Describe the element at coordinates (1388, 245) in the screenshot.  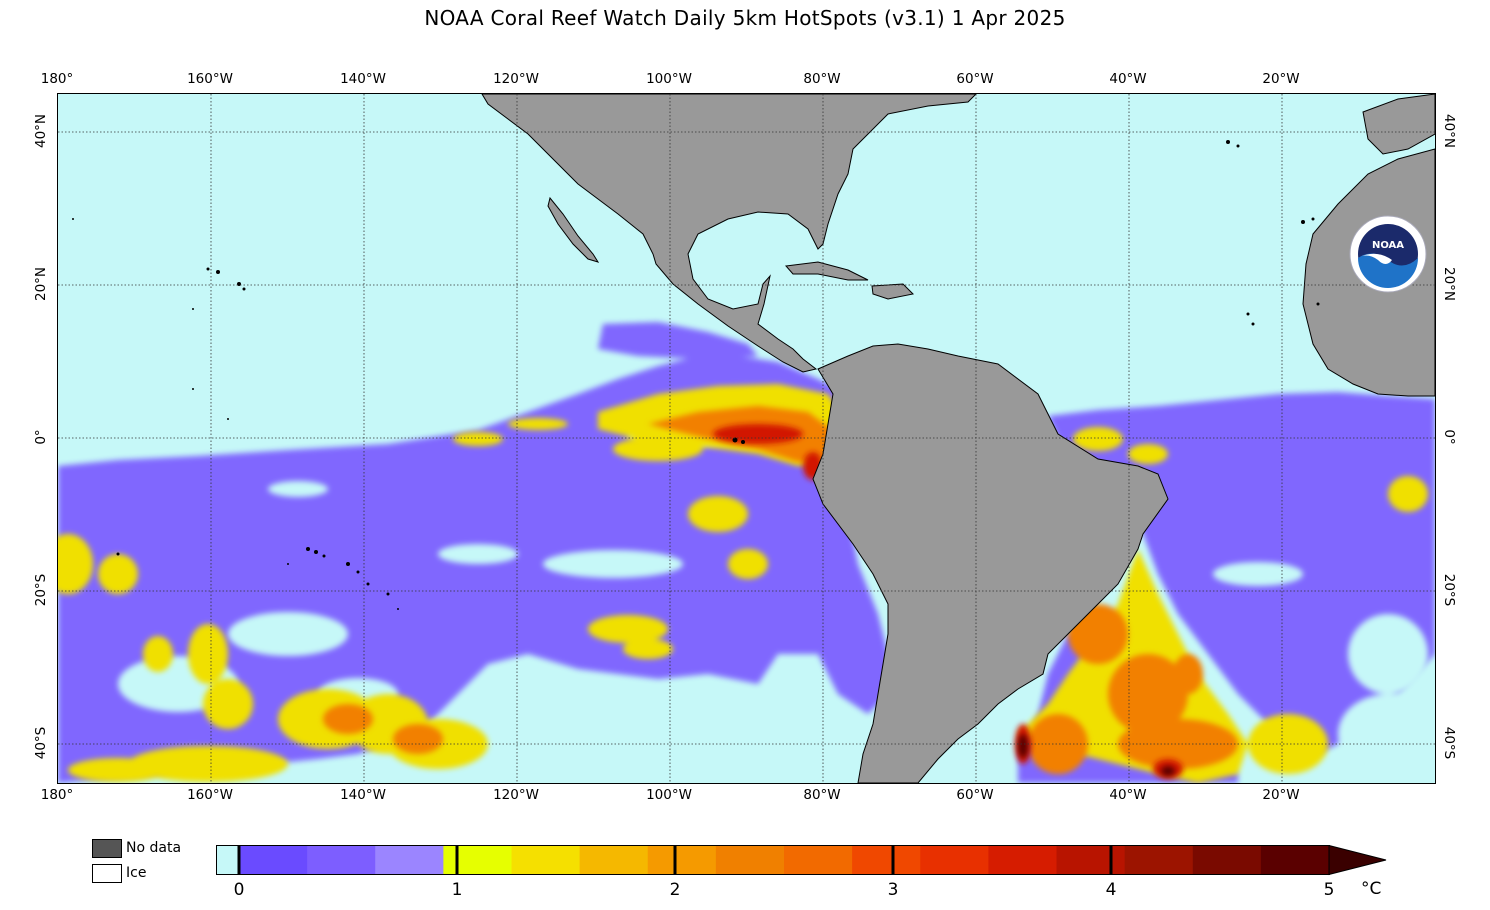
I see `svg-text: NOAA` at that location.